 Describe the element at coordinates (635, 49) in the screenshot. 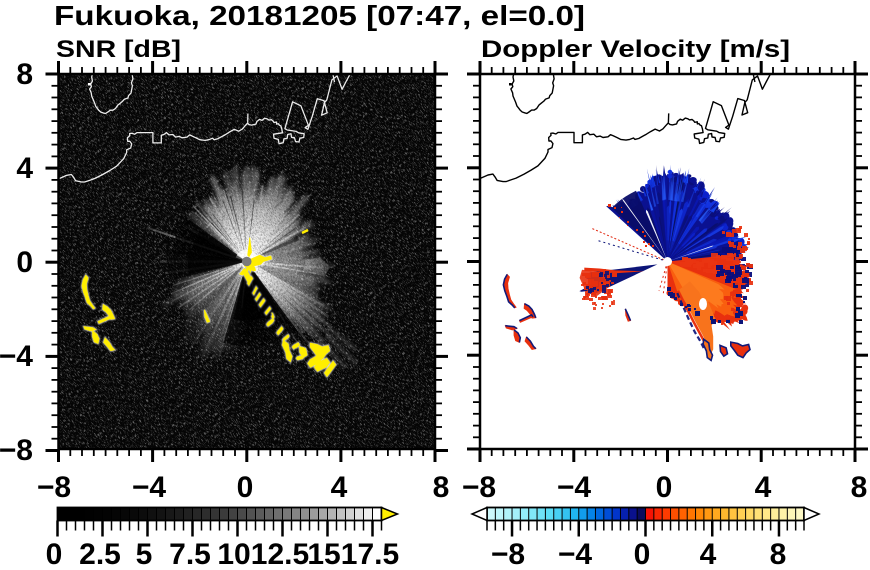

I see `svg-text: Doppler Velocity [m/s]` at that location.